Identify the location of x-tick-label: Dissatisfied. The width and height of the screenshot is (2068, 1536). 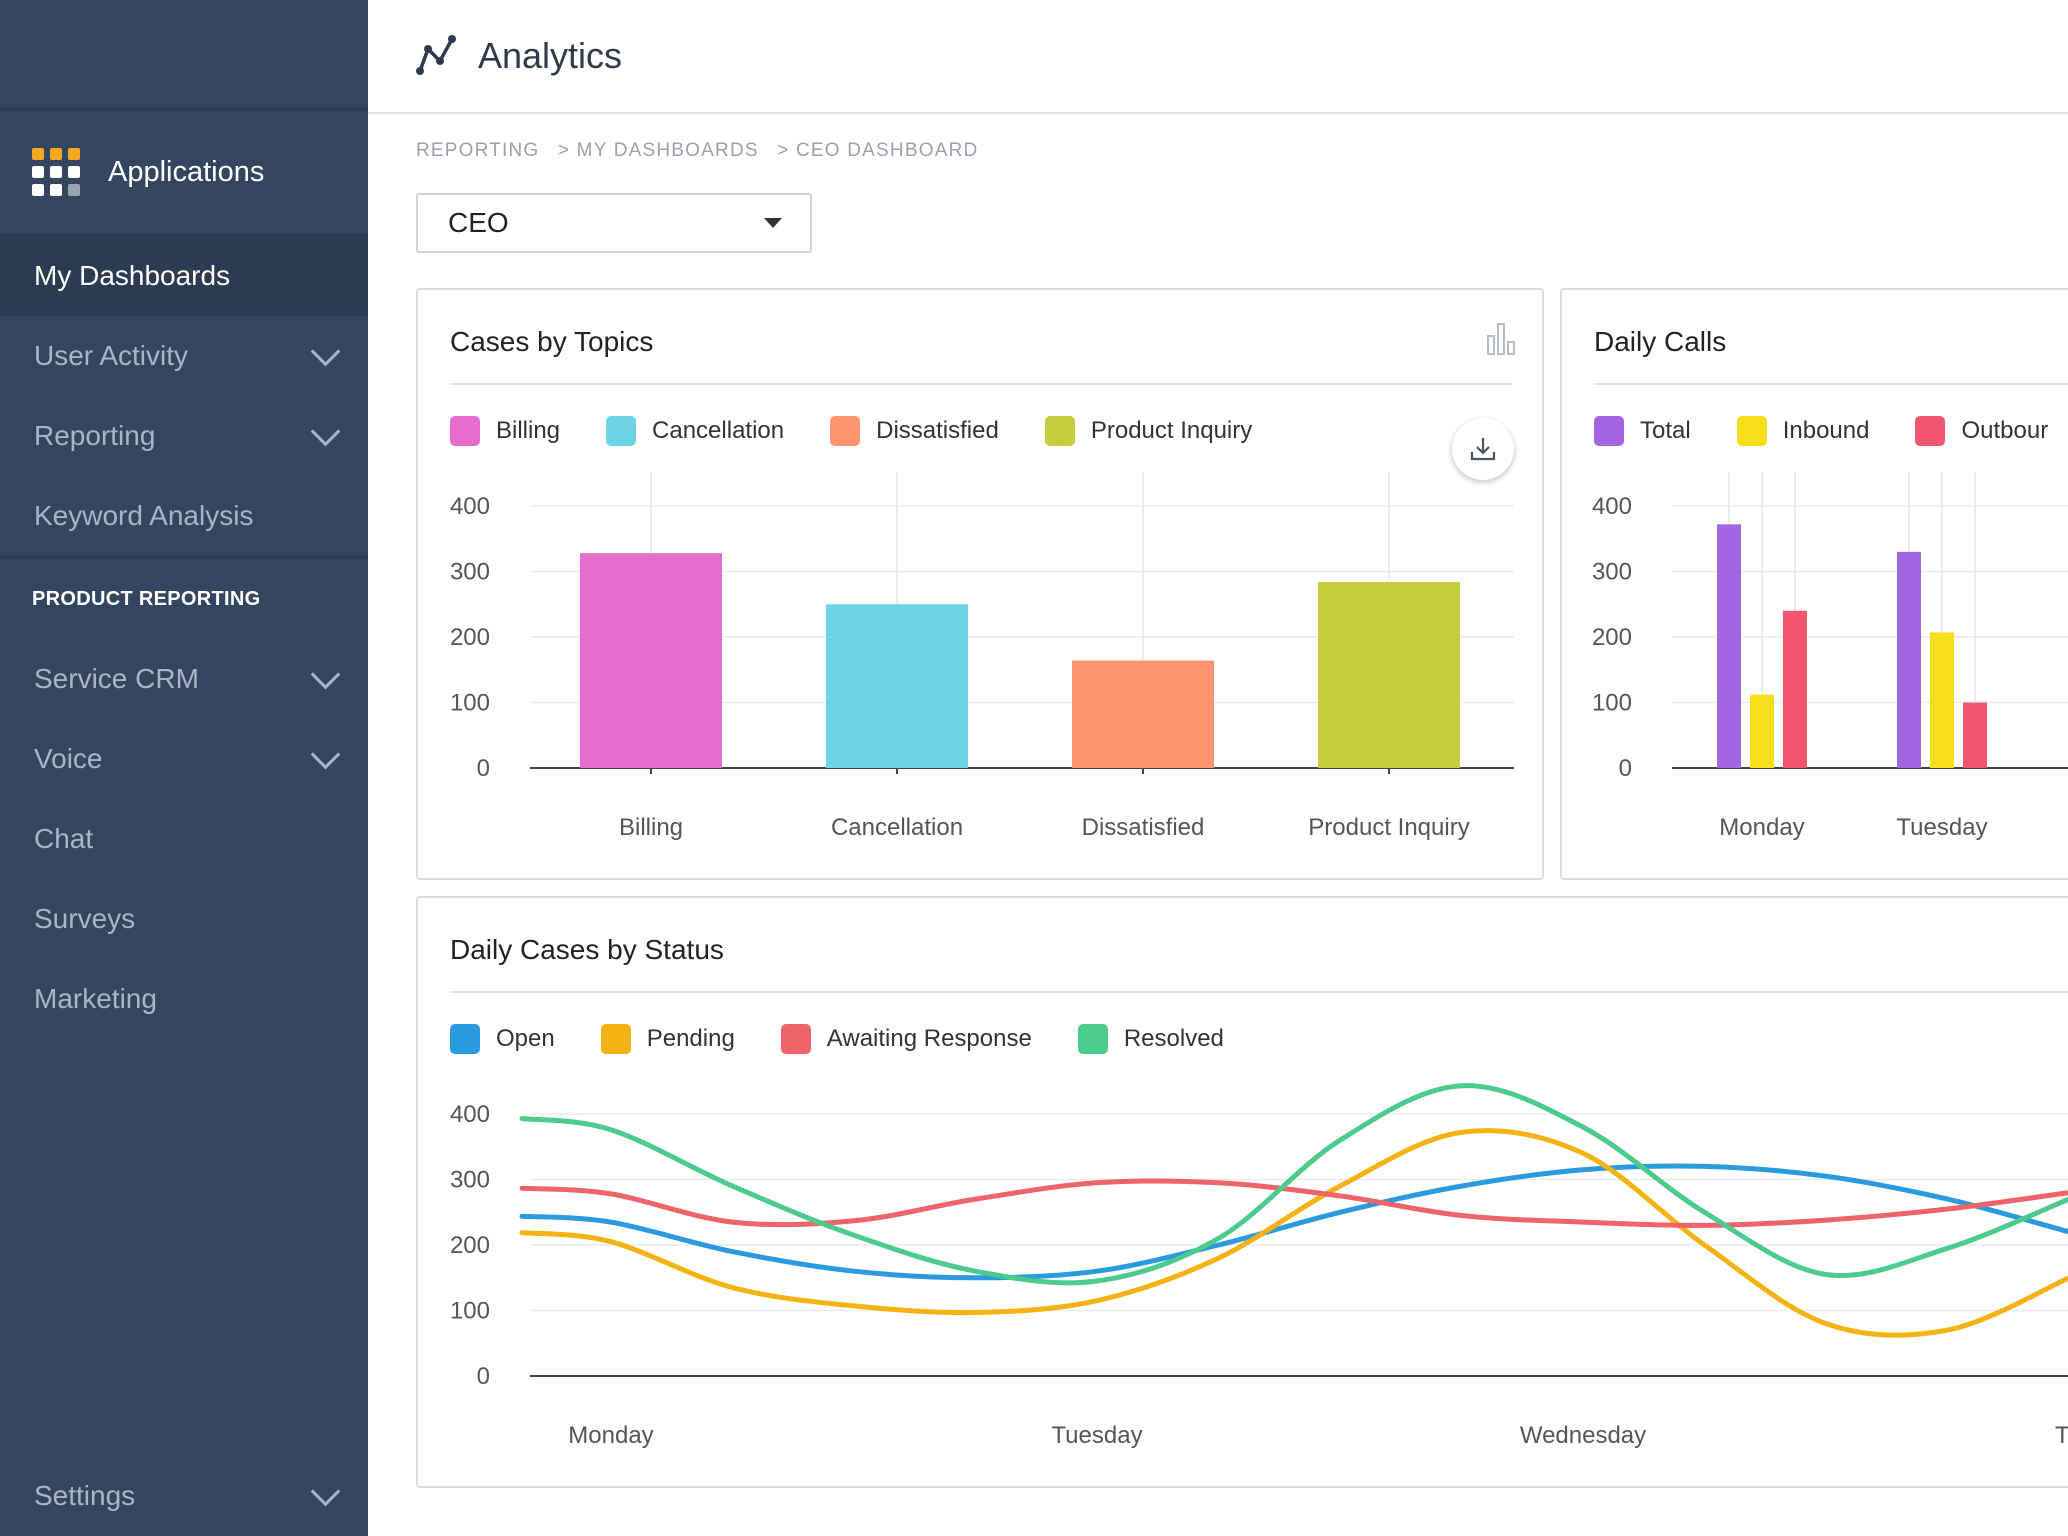
(1143, 827).